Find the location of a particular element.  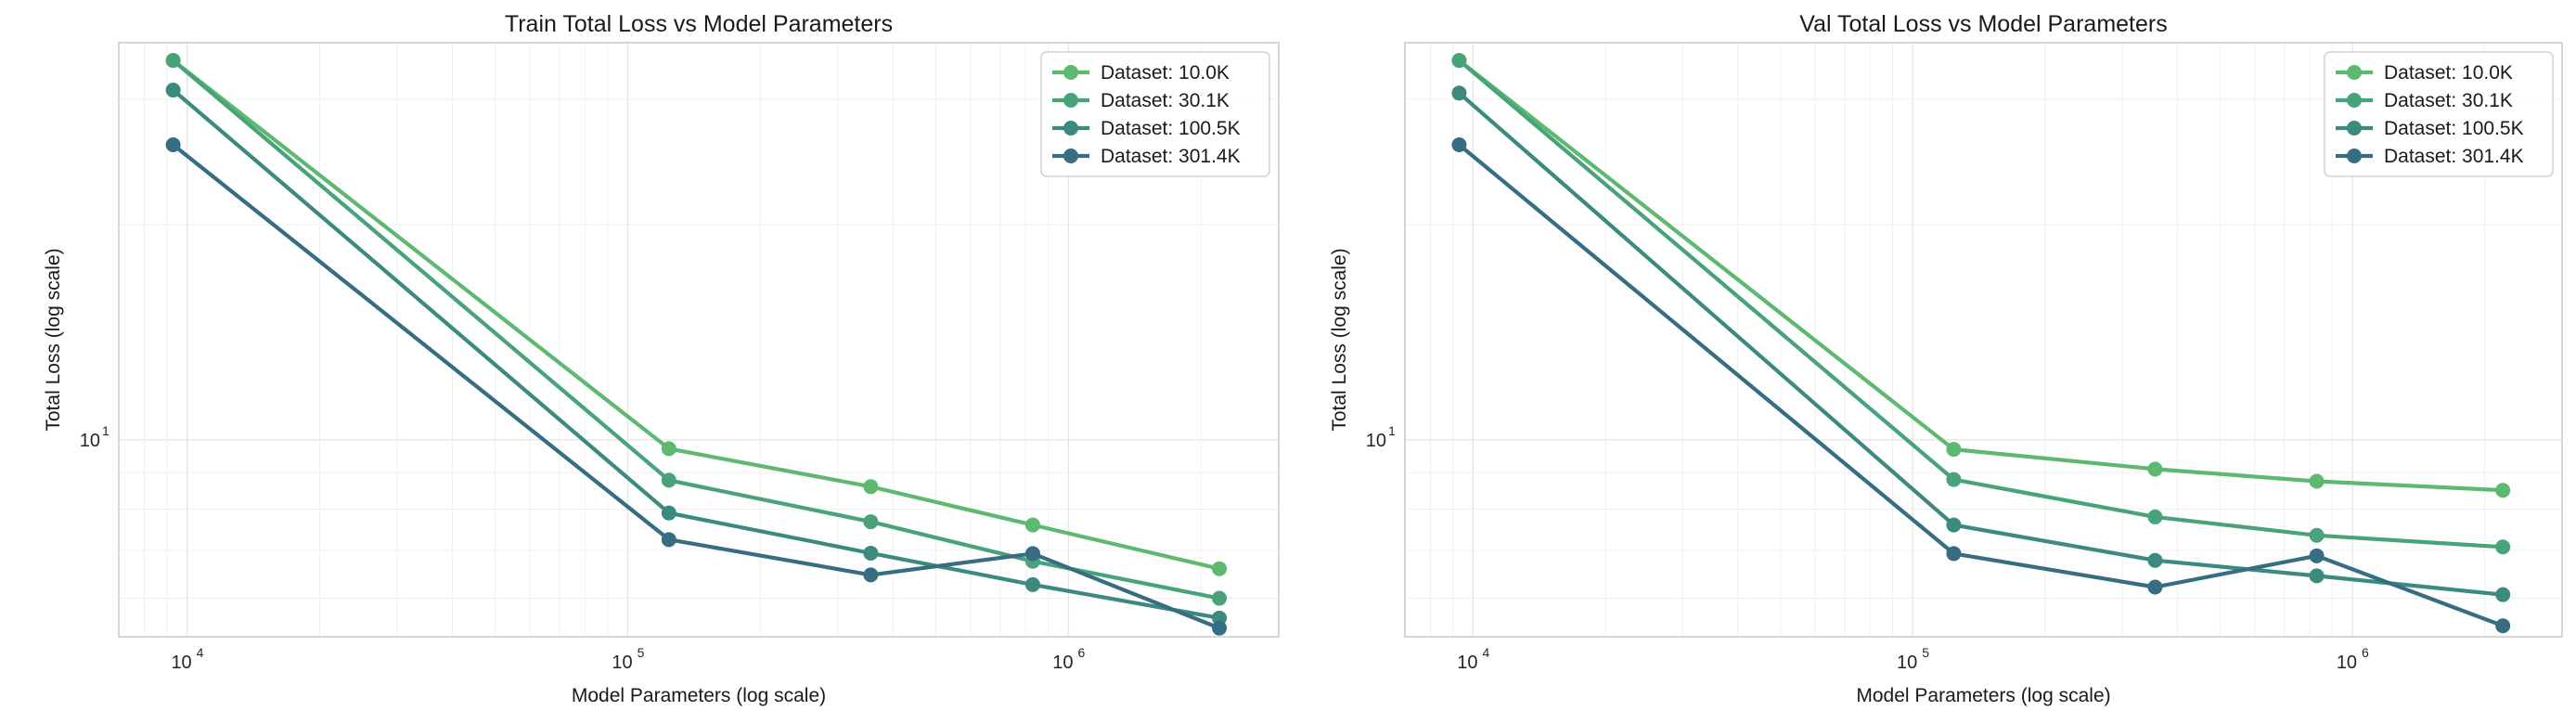

chart-title: Val Total Loss vs Model Parameters is located at coordinates (1983, 24).